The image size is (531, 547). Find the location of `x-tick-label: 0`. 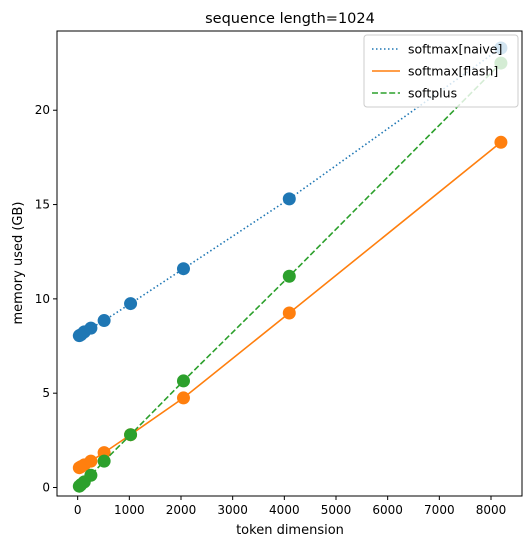

x-tick-label: 0 is located at coordinates (78, 510).